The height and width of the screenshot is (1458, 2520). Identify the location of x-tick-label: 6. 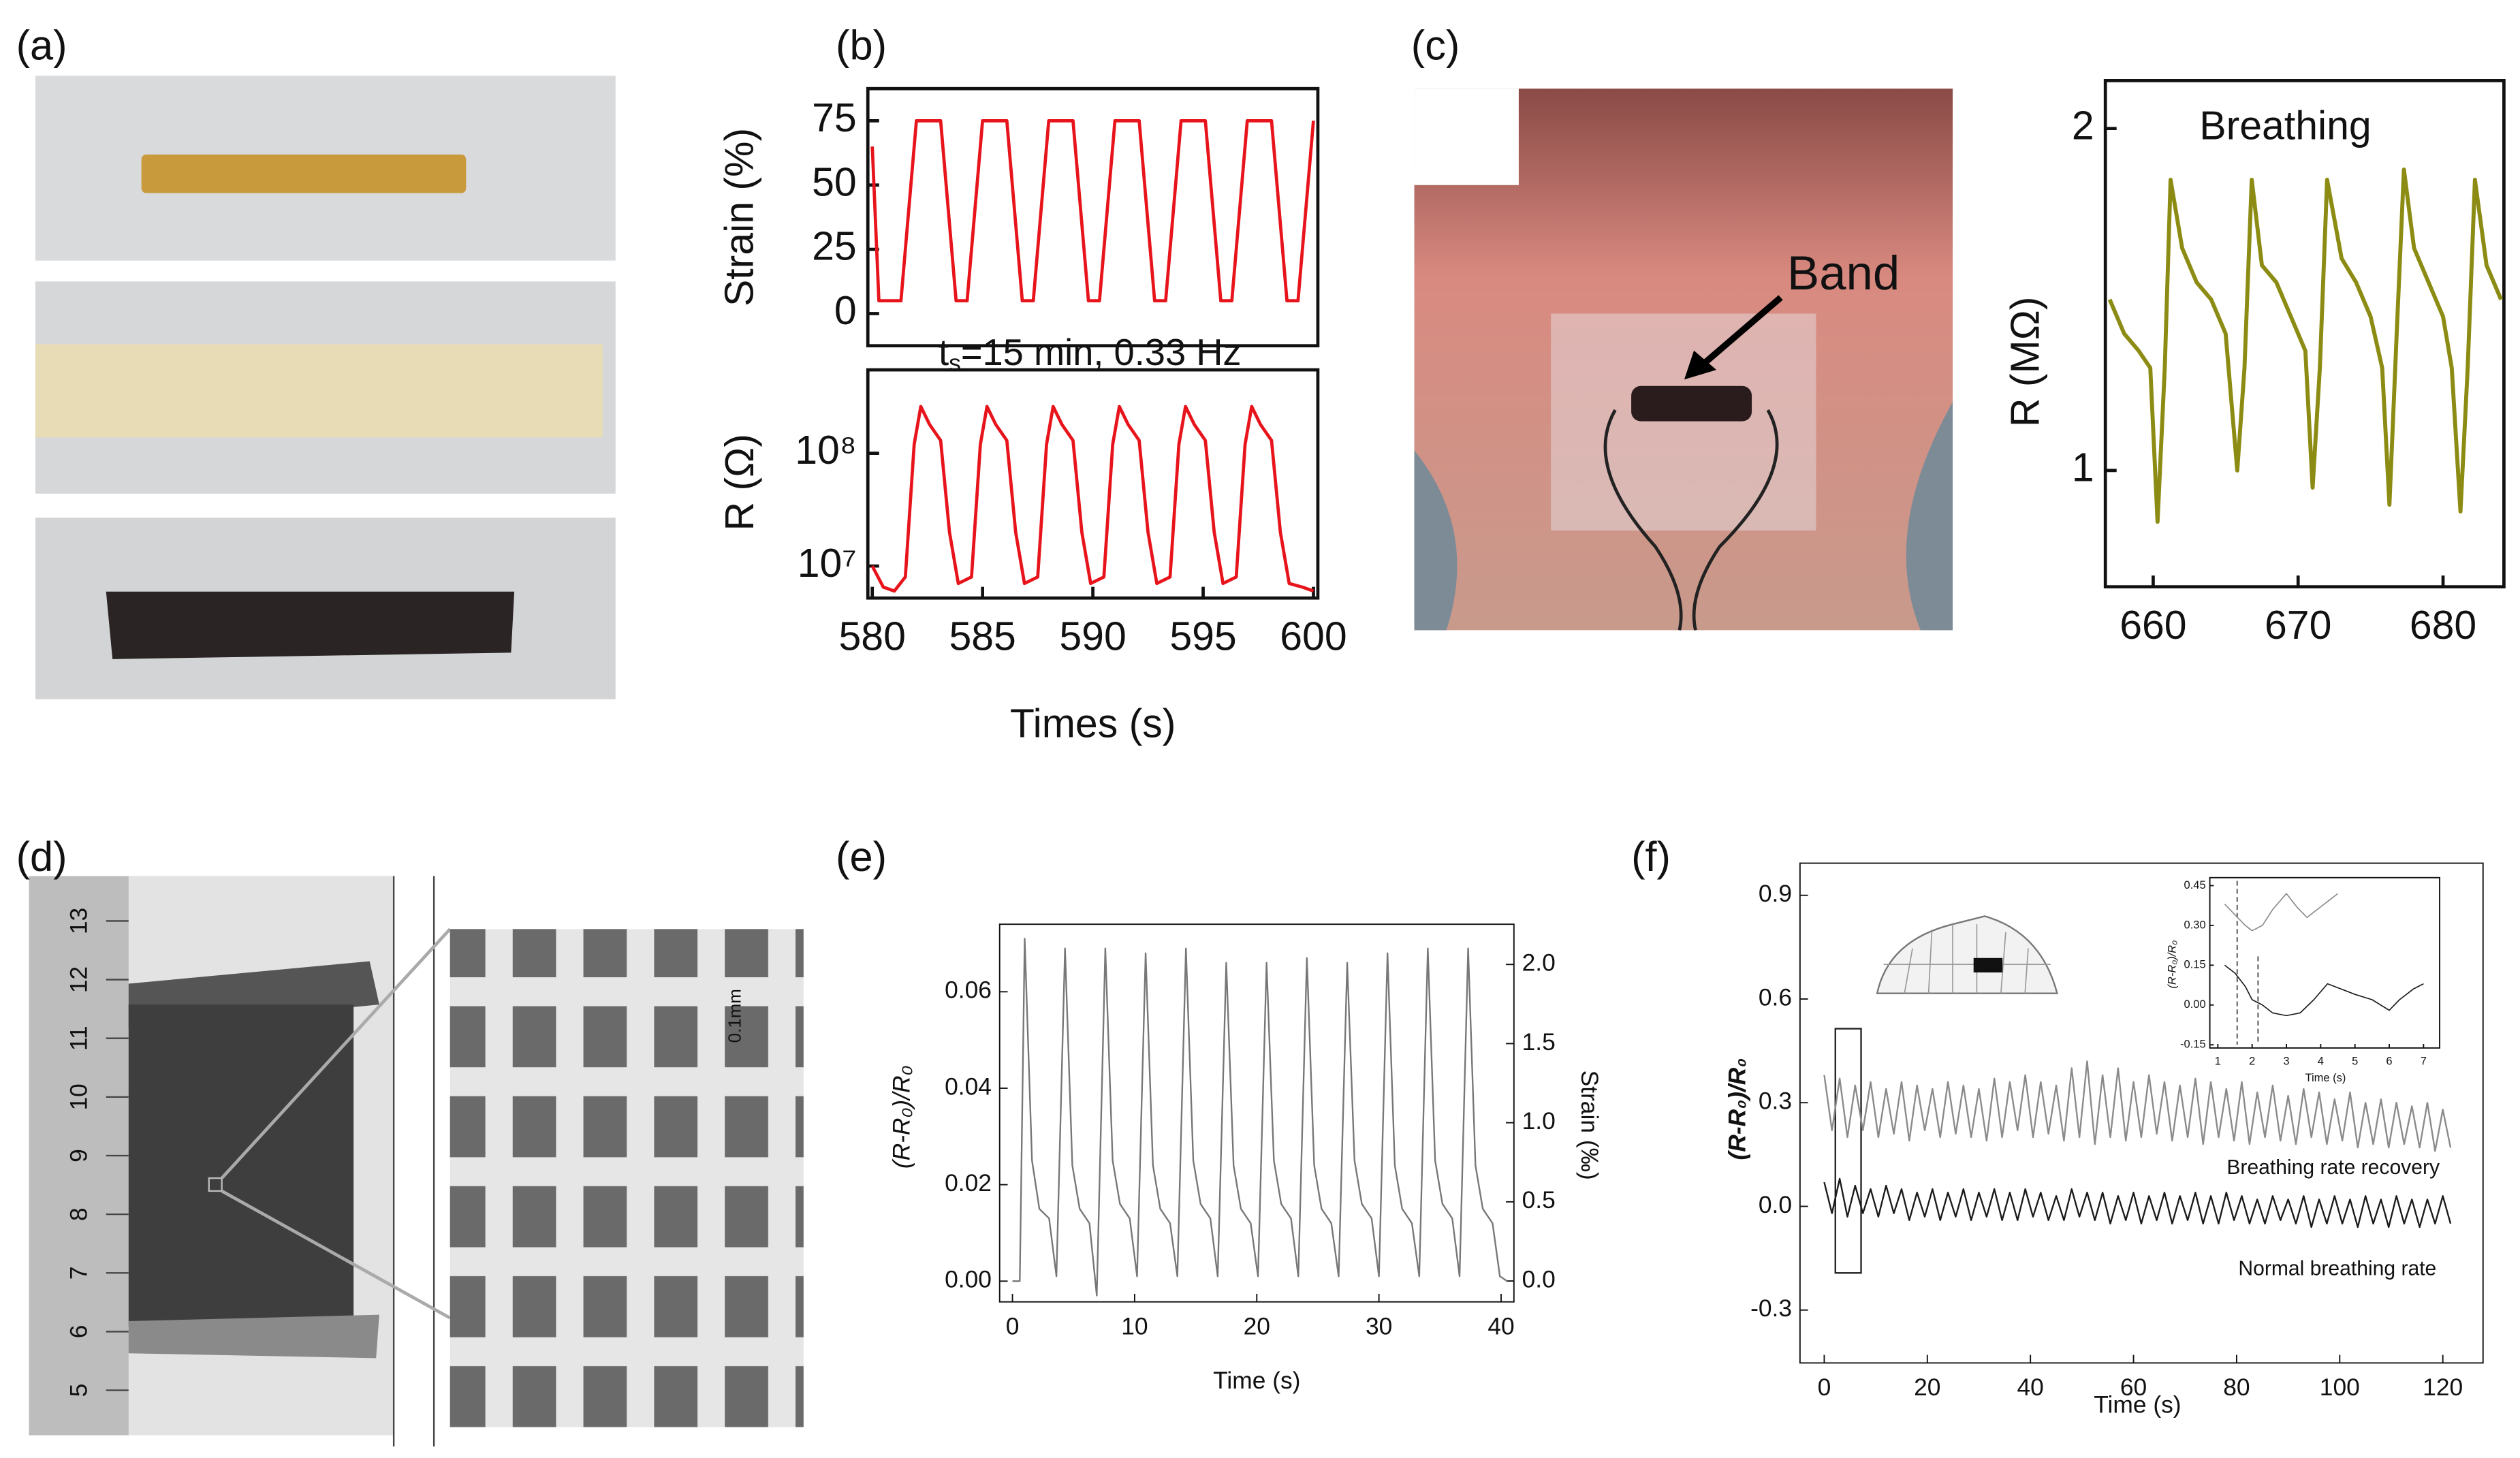
(2389, 1062).